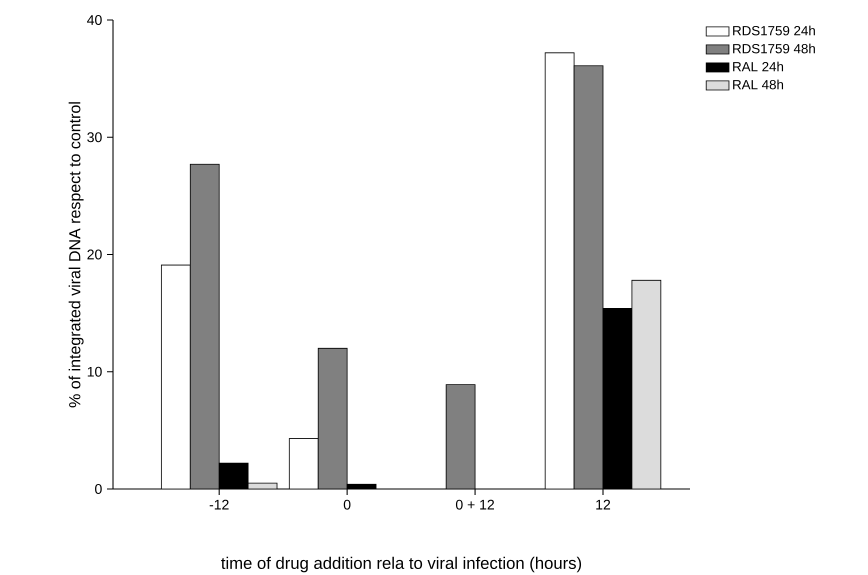 The width and height of the screenshot is (868, 575). Describe the element at coordinates (95, 371) in the screenshot. I see `y-tick-label: 10` at that location.